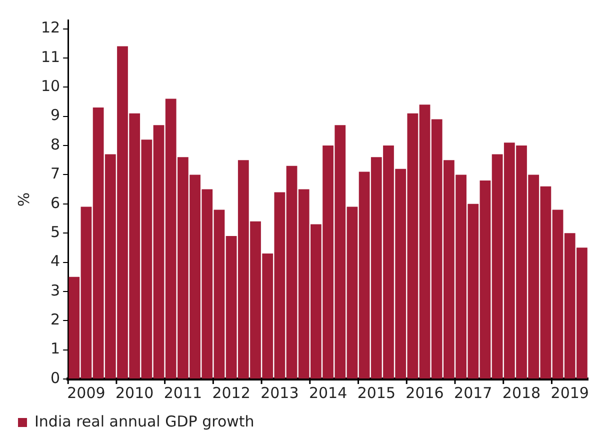 The image size is (610, 448). I want to click on legend-label: India real annual GDP growth, so click(144, 421).